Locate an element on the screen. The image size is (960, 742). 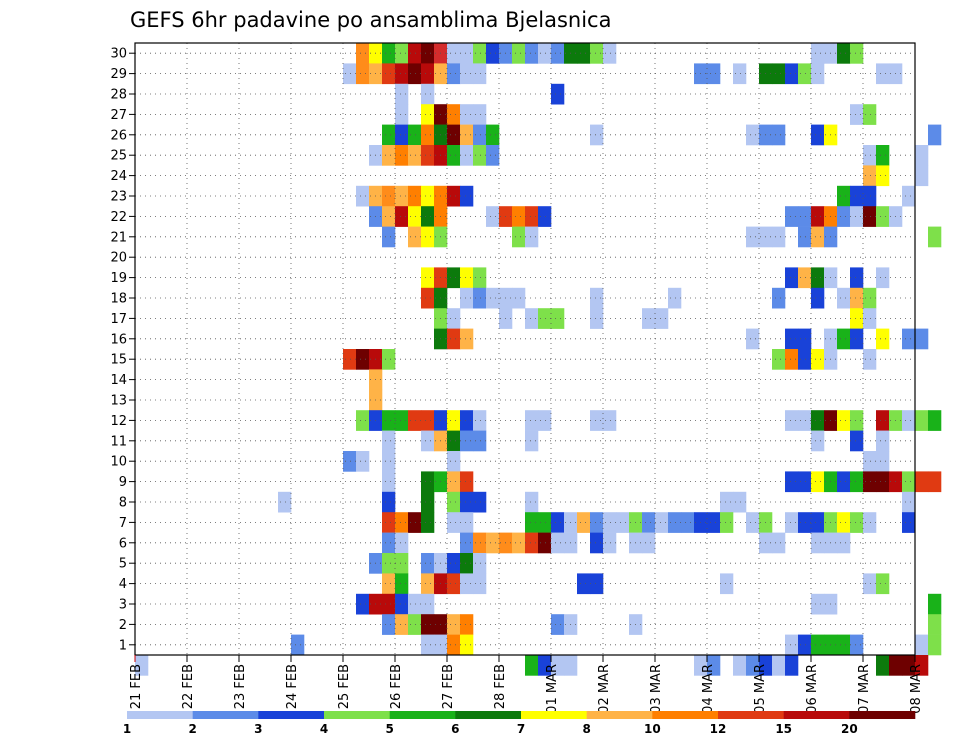
y-tick-label: 19 is located at coordinates (118, 278).